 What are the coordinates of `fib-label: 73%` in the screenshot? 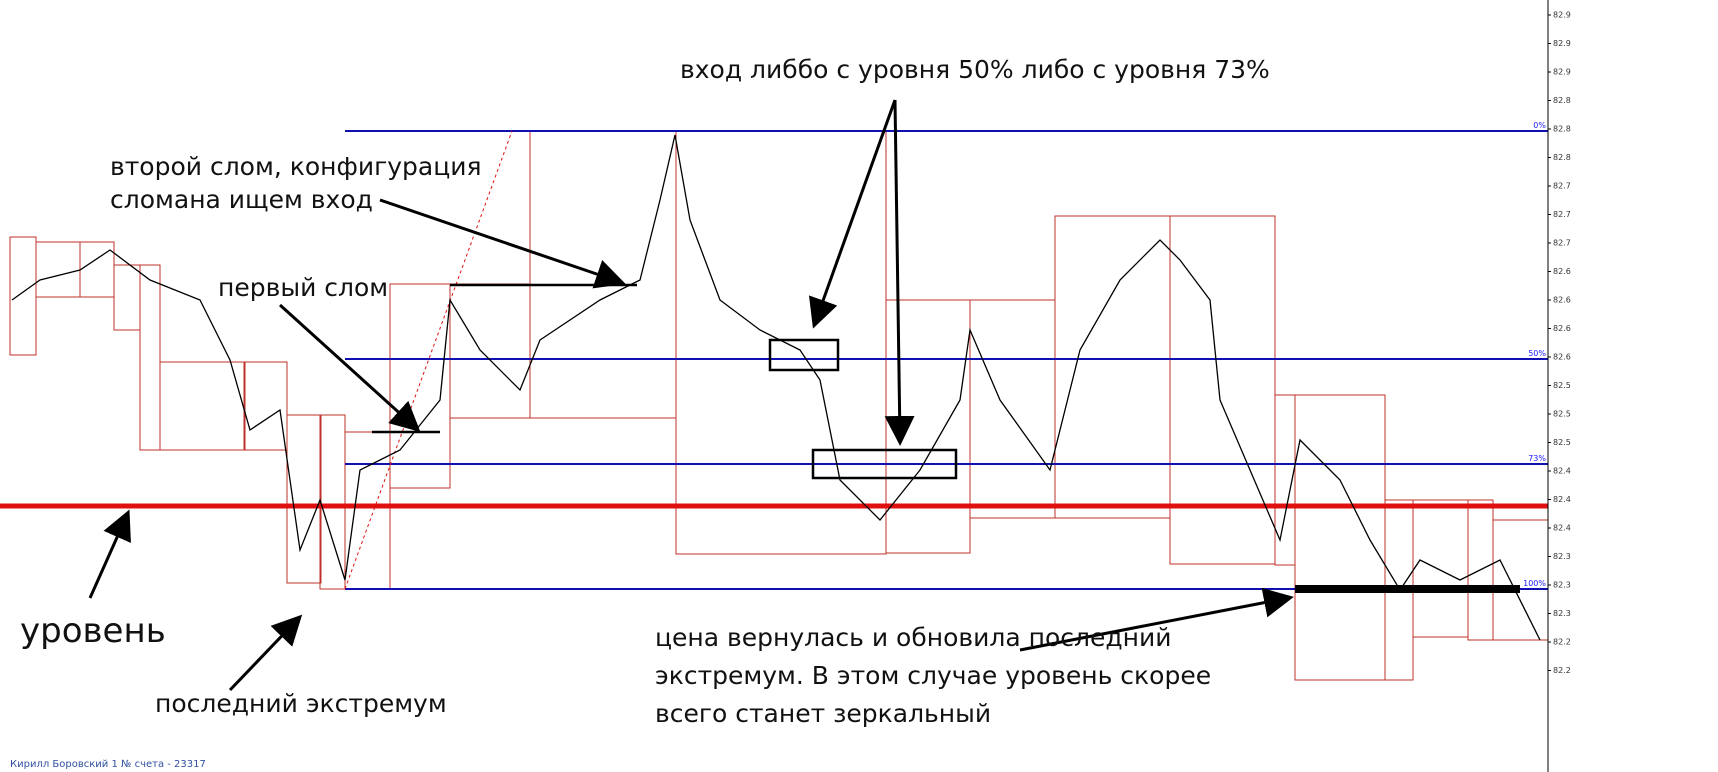 It's located at (1537, 458).